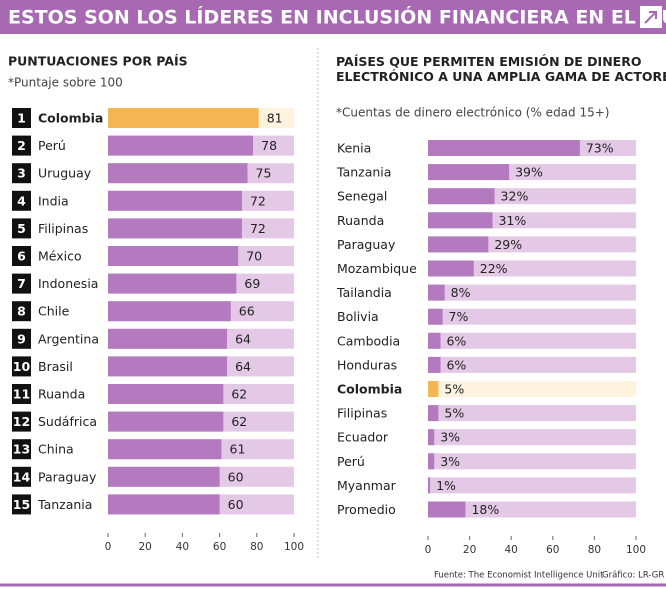 This screenshot has height=589, width=666. What do you see at coordinates (21, 228) in the screenshot?
I see `rank: 5` at bounding box center [21, 228].